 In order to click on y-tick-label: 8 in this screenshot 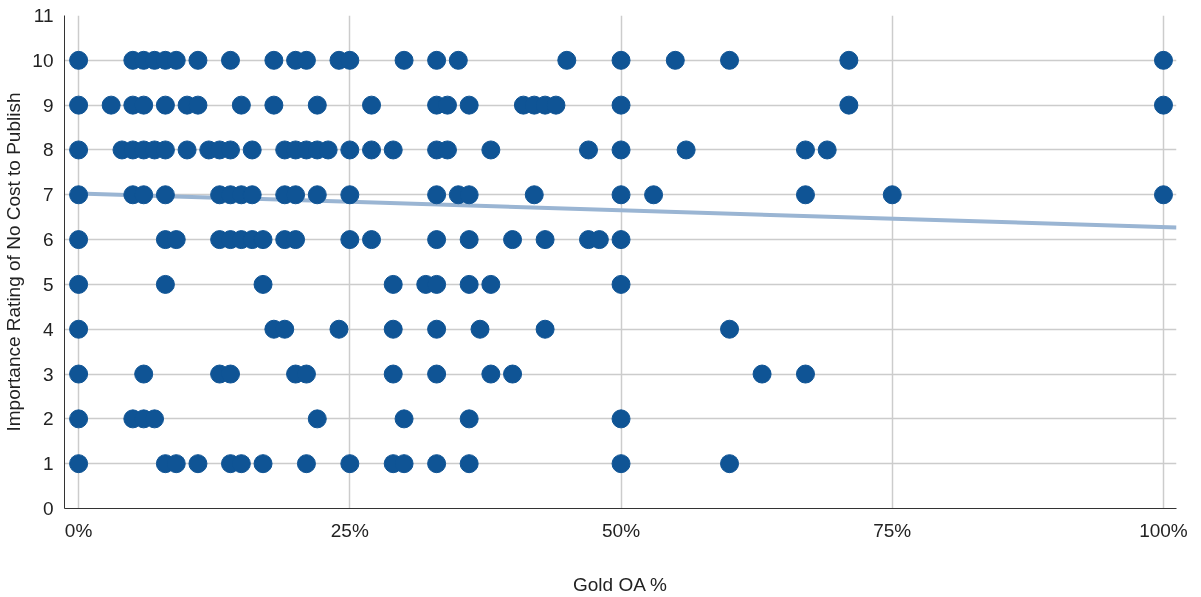, I will do `click(48, 150)`.